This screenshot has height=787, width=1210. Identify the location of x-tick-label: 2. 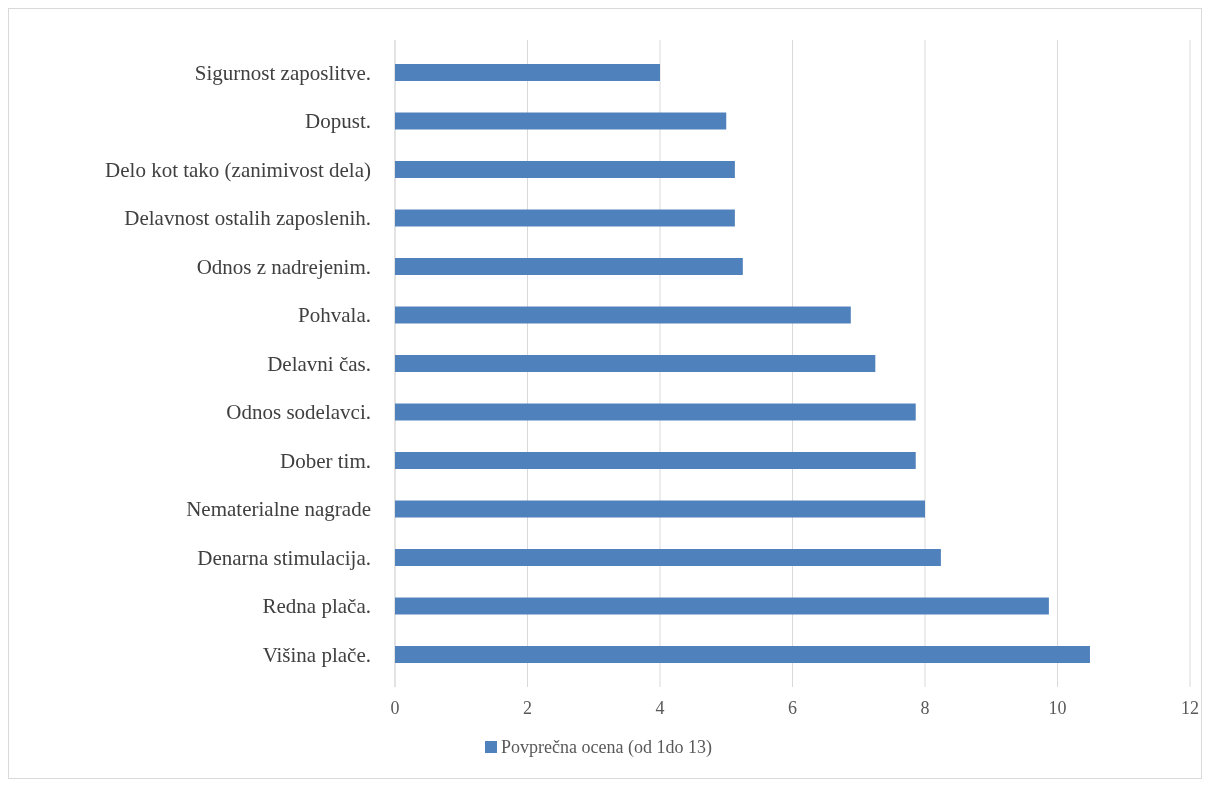
(527, 708).